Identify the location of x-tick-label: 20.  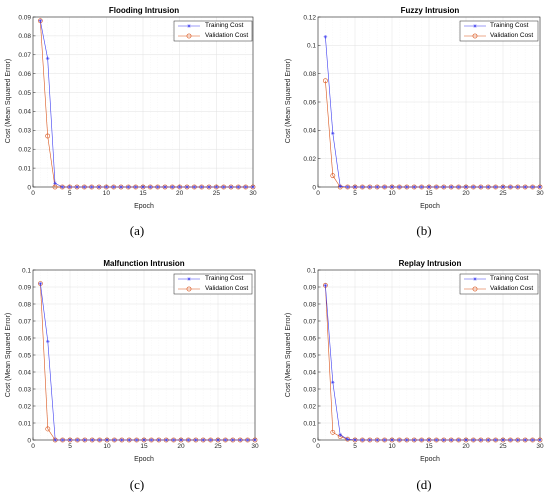
(180, 193).